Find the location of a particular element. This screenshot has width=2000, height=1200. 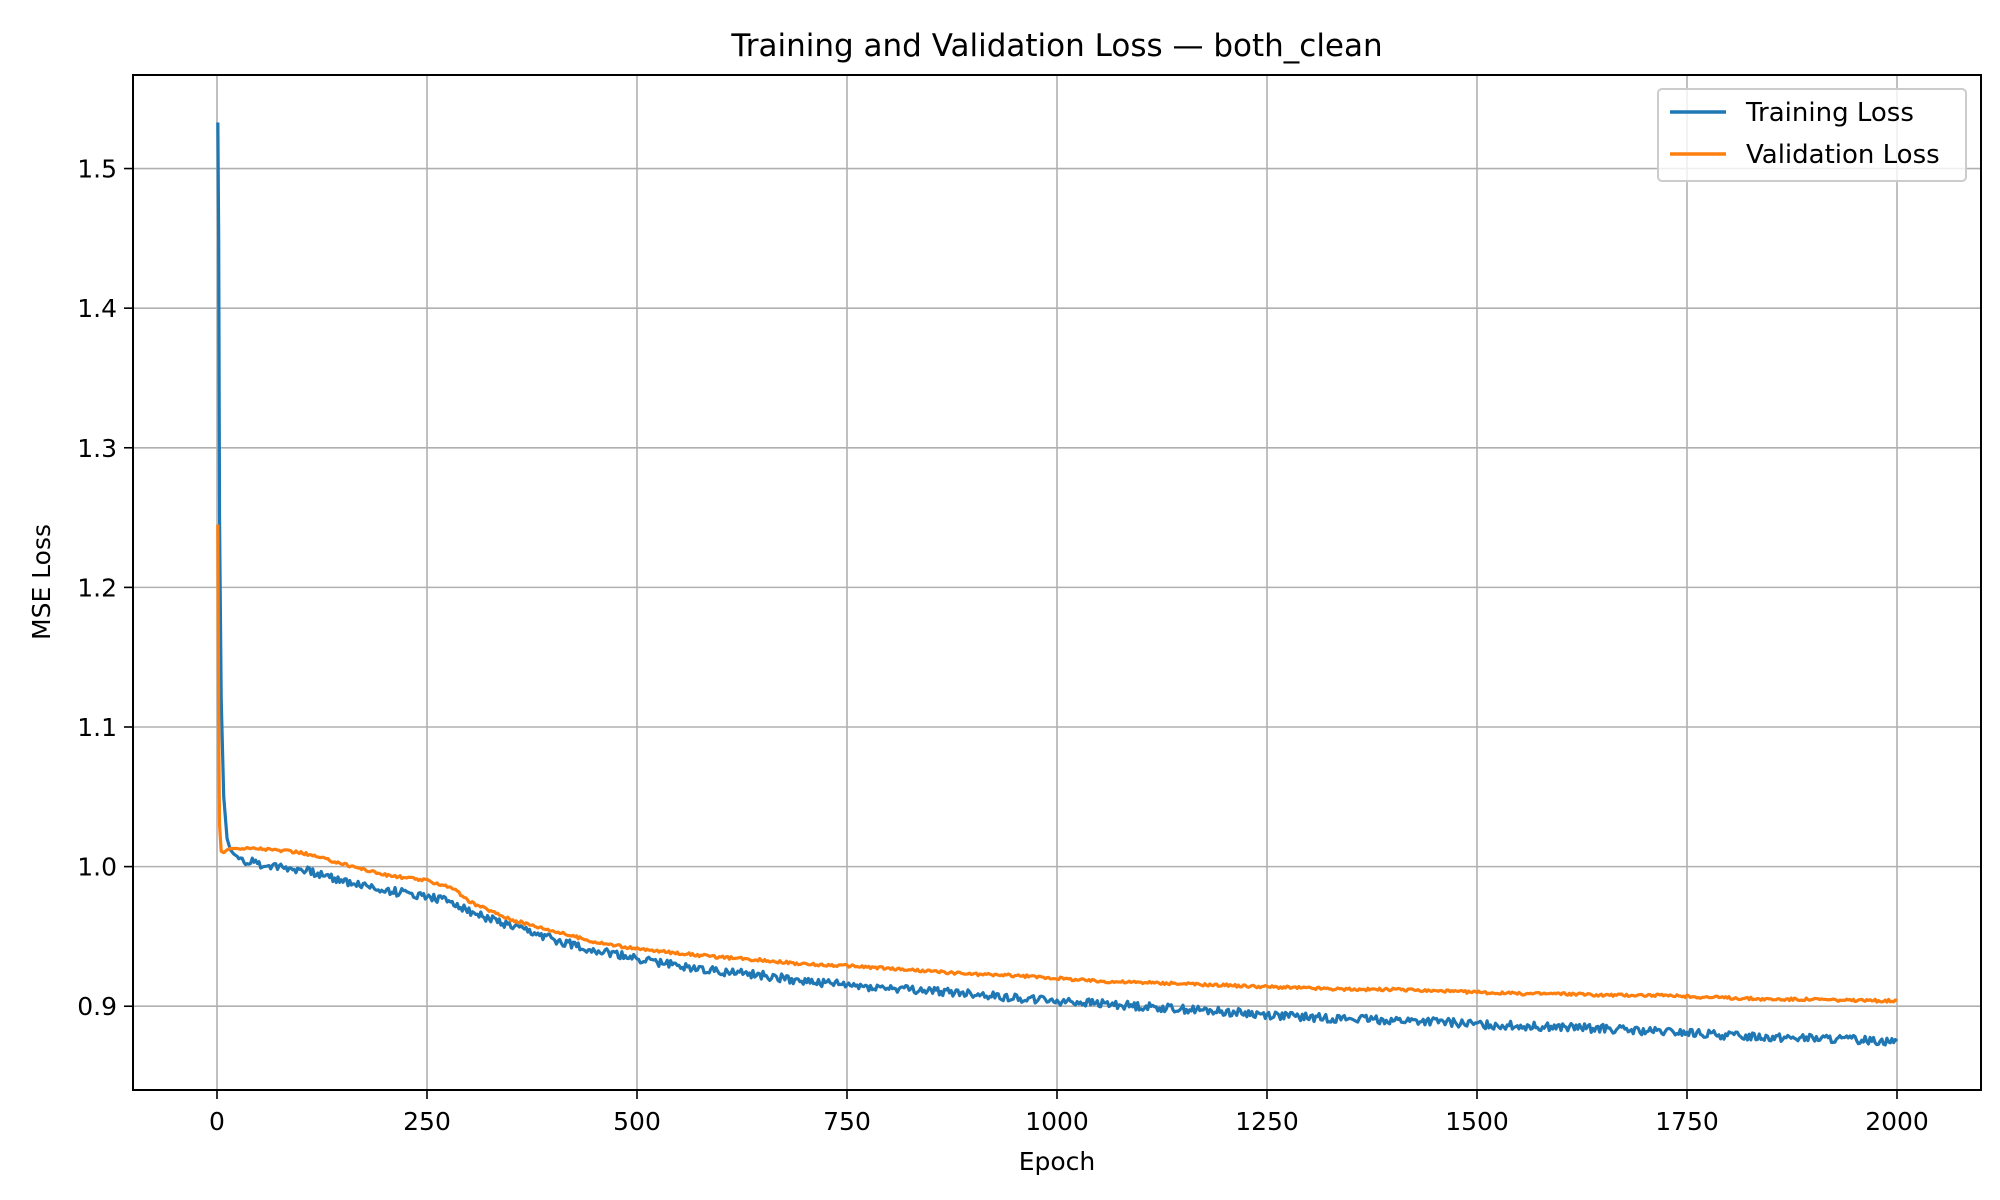

y-axis: 0.9 1.0 1.1 1.2 1.3 1.4 1.5 is located at coordinates (105, 588).